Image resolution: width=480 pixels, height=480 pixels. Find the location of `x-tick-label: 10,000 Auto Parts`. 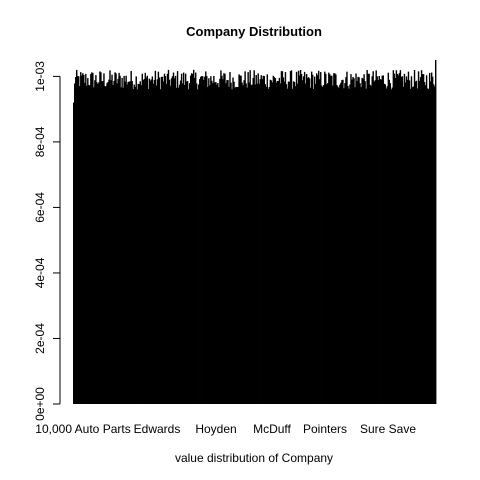

x-tick-label: 10,000 Auto Parts is located at coordinates (82, 429).